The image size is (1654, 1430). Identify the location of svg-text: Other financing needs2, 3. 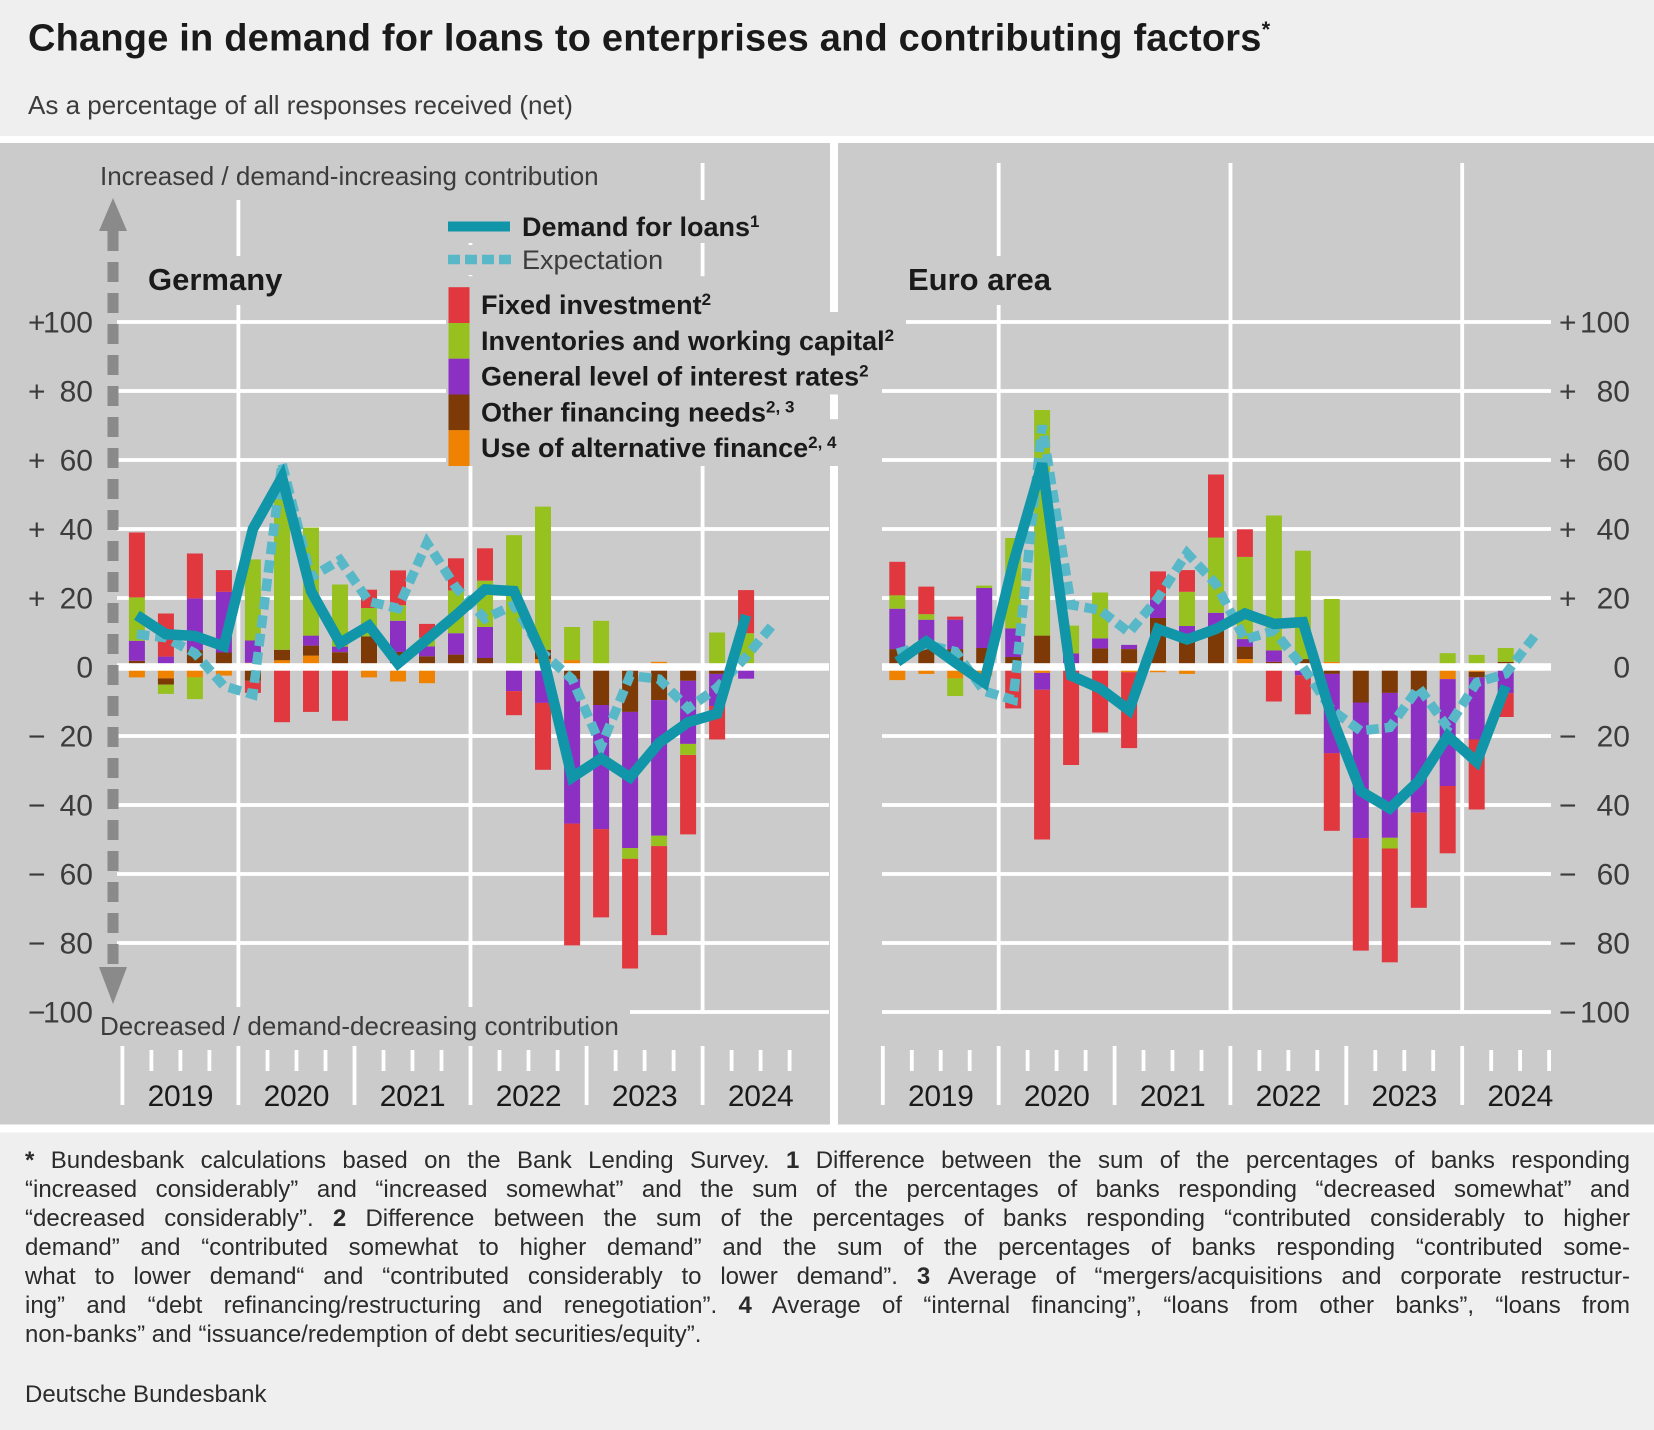
(637, 413).